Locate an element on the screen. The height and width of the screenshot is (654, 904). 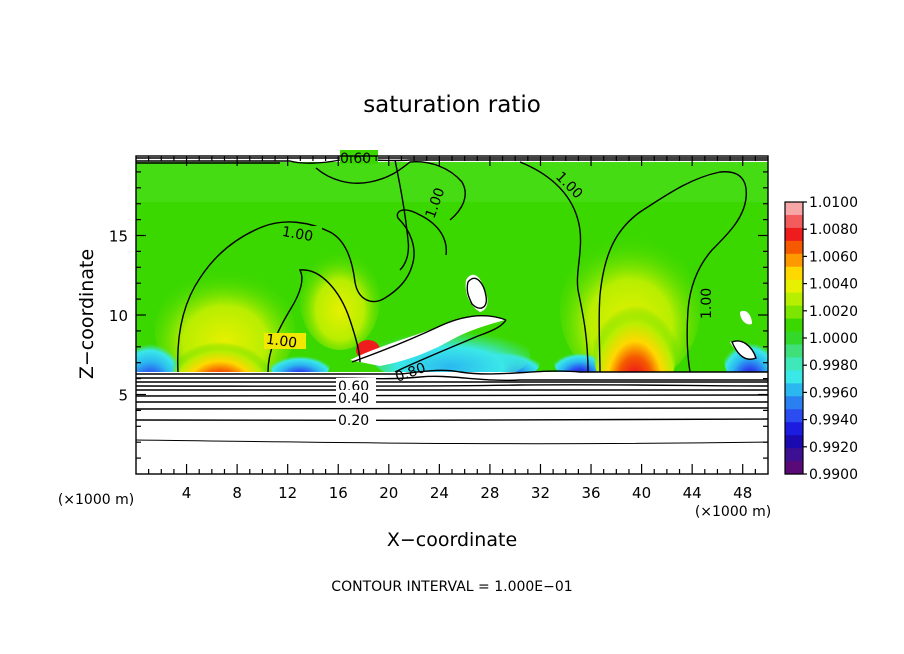
y-tick-label: 10 is located at coordinates (118, 316).